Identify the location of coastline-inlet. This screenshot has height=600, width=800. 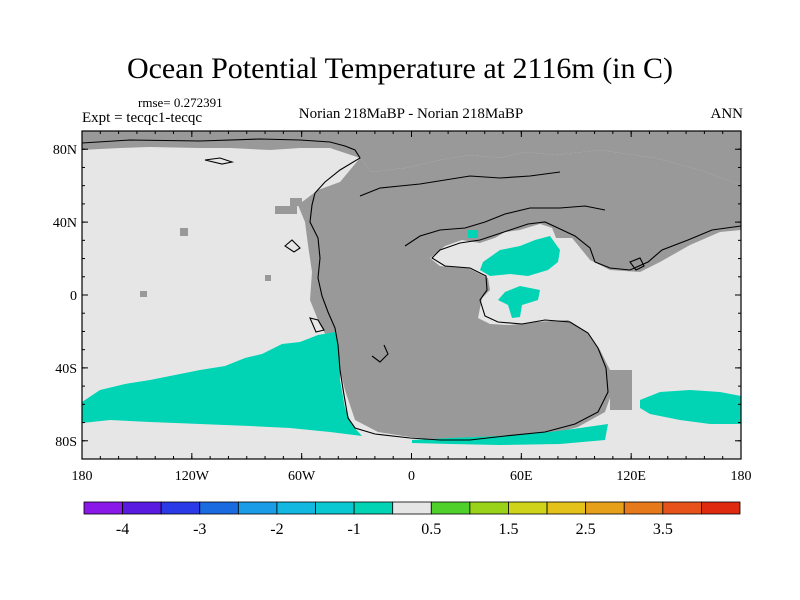
(380, 353).